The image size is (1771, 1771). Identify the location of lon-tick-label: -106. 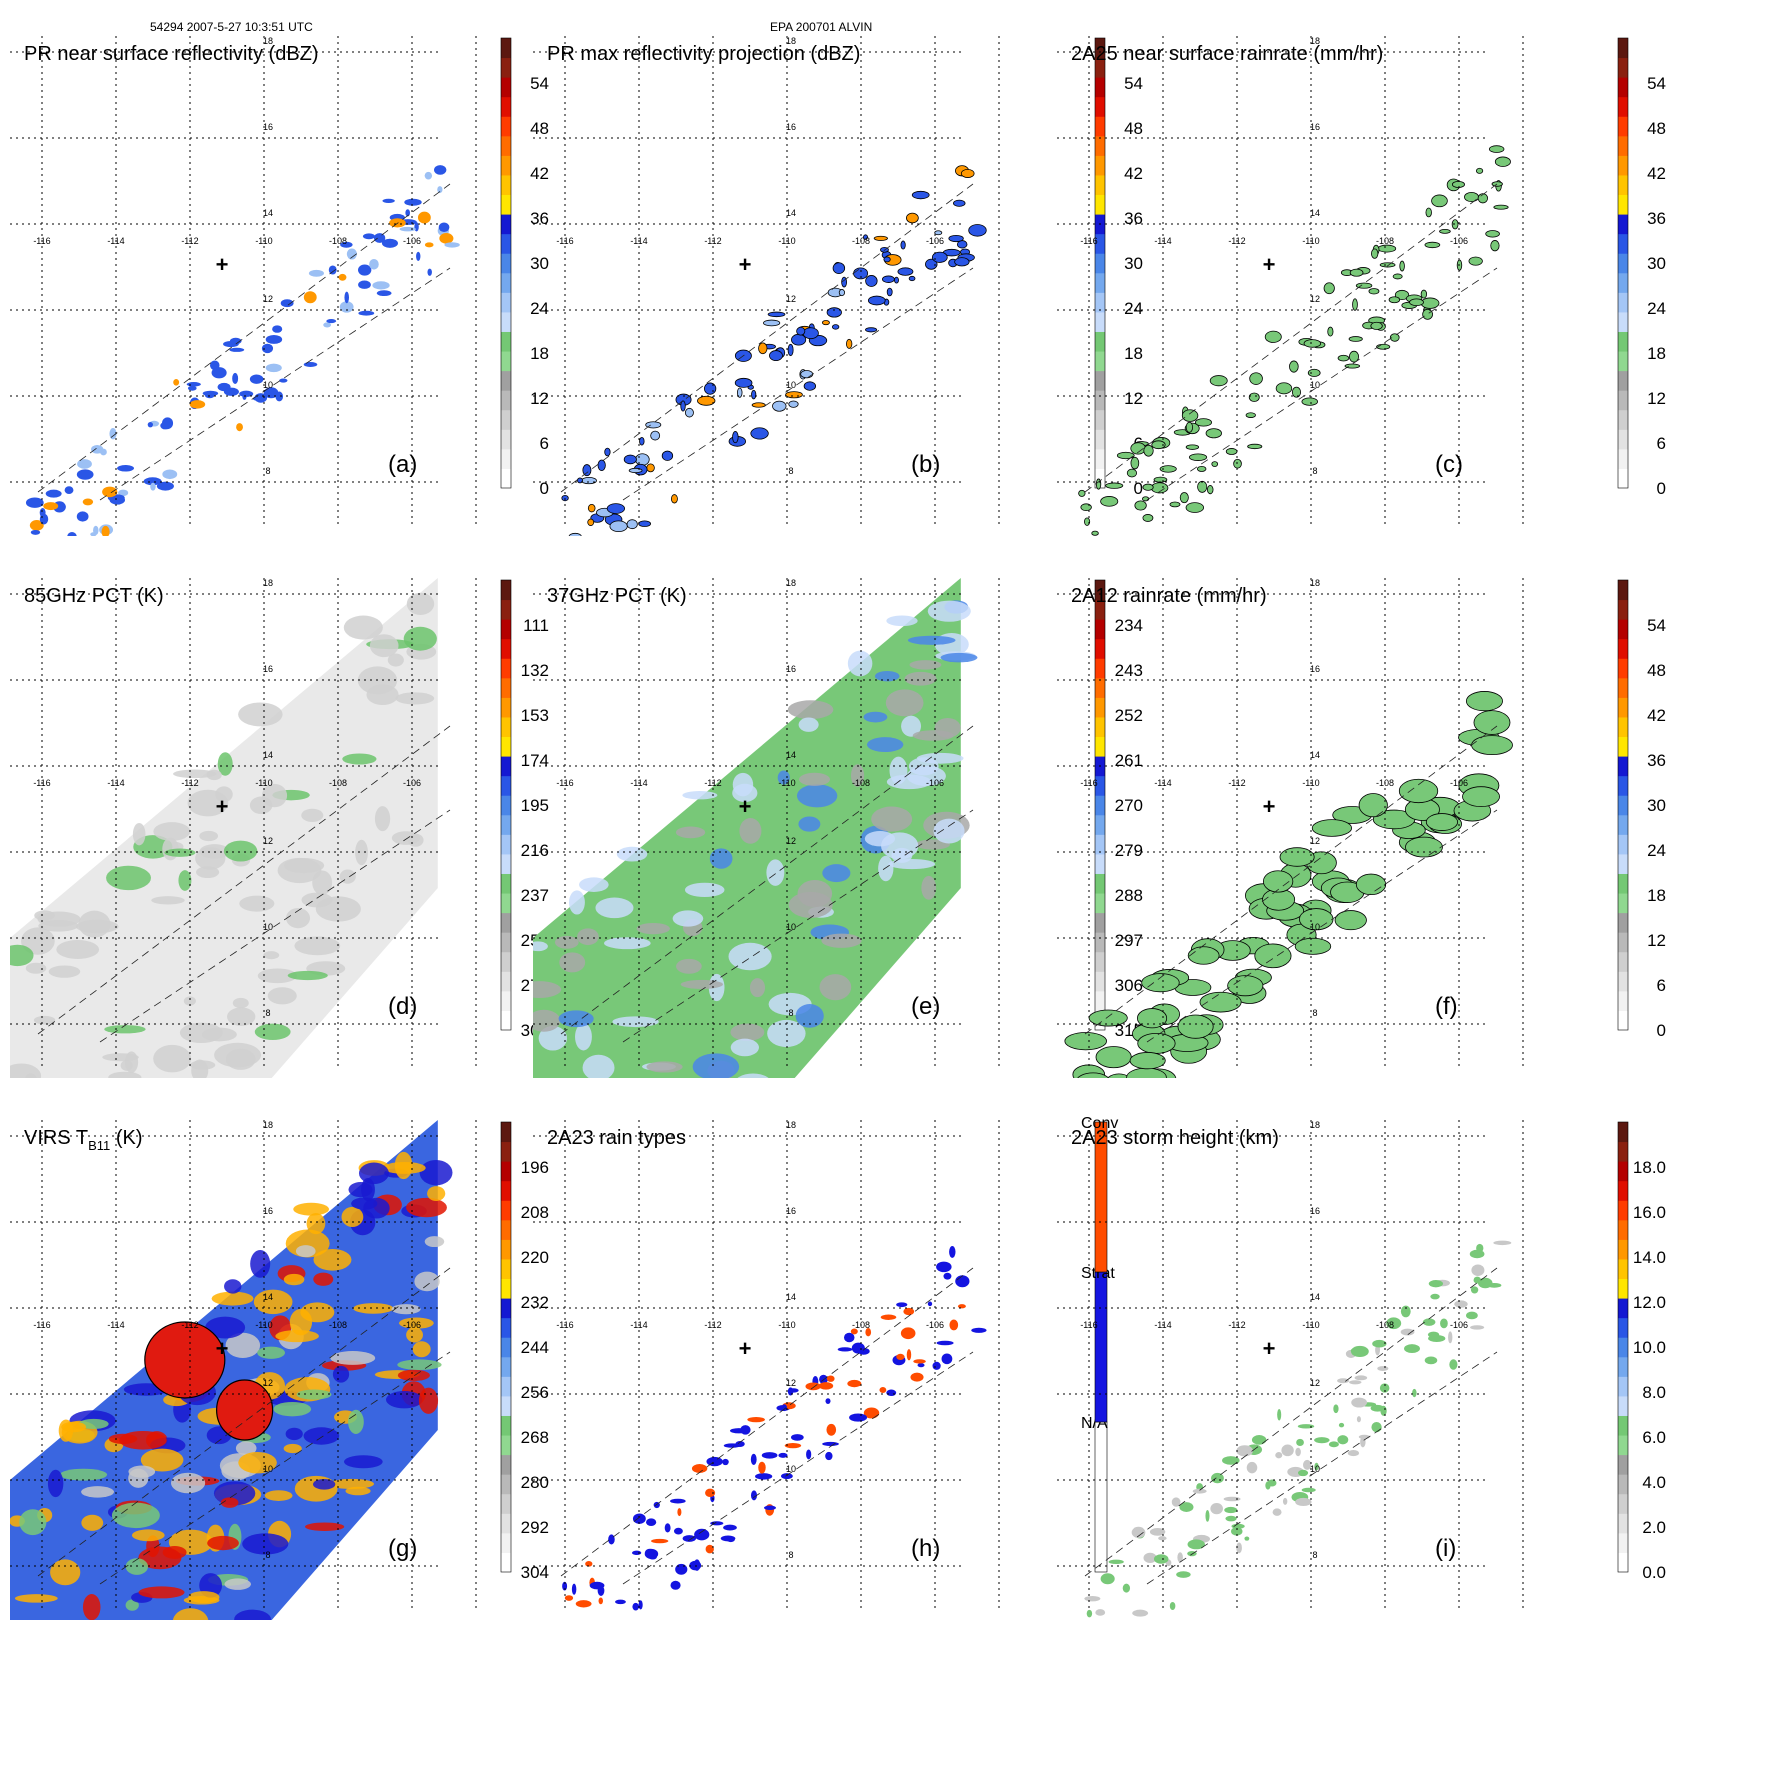
(1459, 1325).